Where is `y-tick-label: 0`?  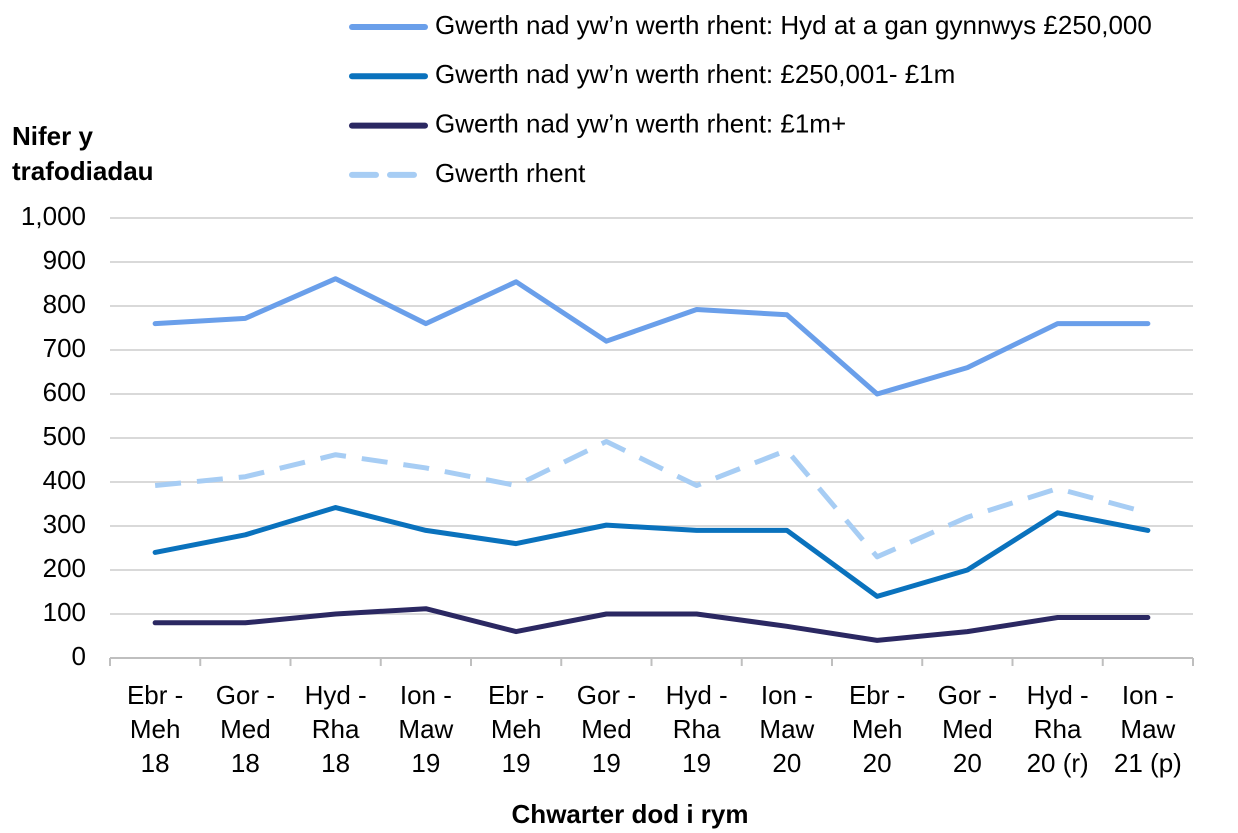
y-tick-label: 0 is located at coordinates (79, 656).